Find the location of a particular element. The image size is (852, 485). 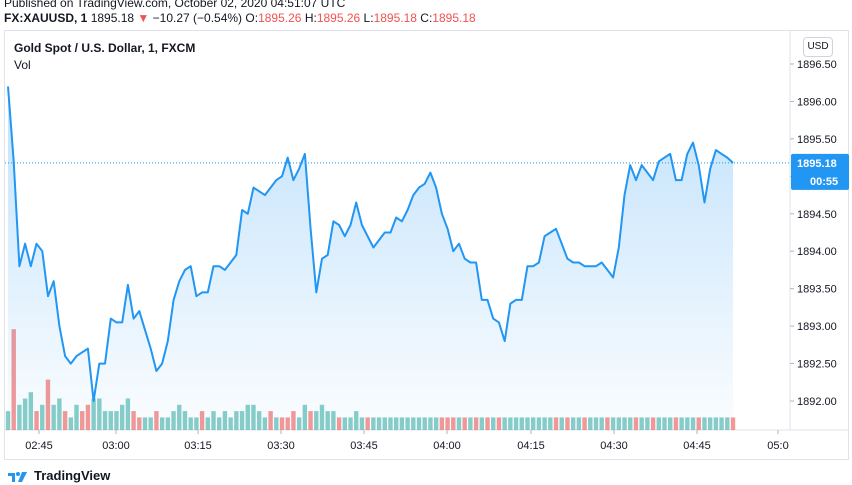

chart-title: Gold Spot / U.S. Dollar, 1, FXCM is located at coordinates (105, 48).